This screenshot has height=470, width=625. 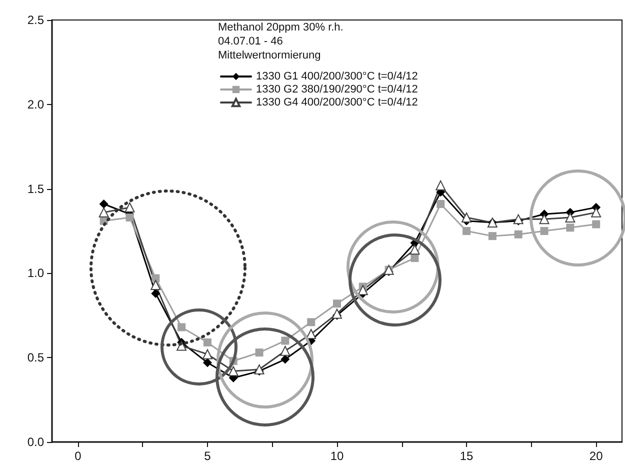 What do you see at coordinates (337, 90) in the screenshot?
I see `legend-label: 1330 G2 380/190/290°C t=0/4/12` at bounding box center [337, 90].